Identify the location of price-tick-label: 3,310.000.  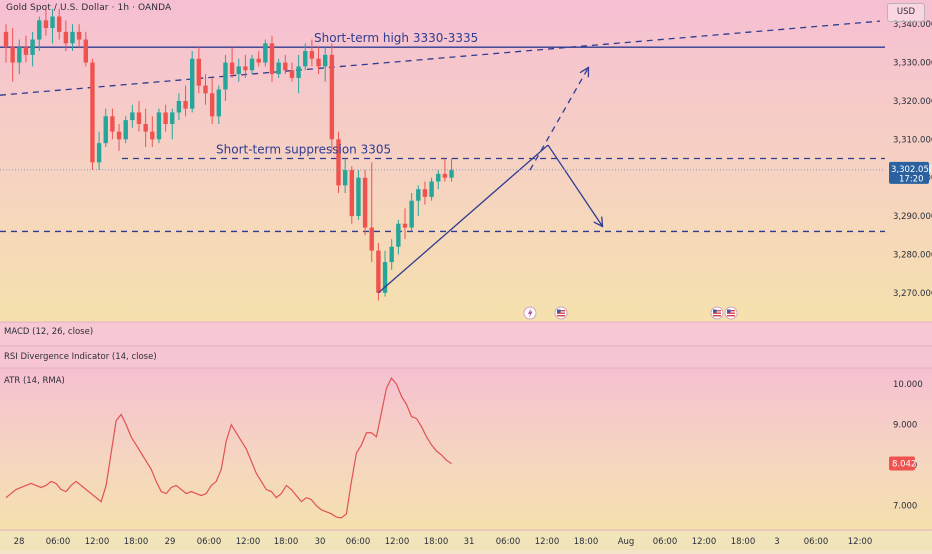
(912, 140).